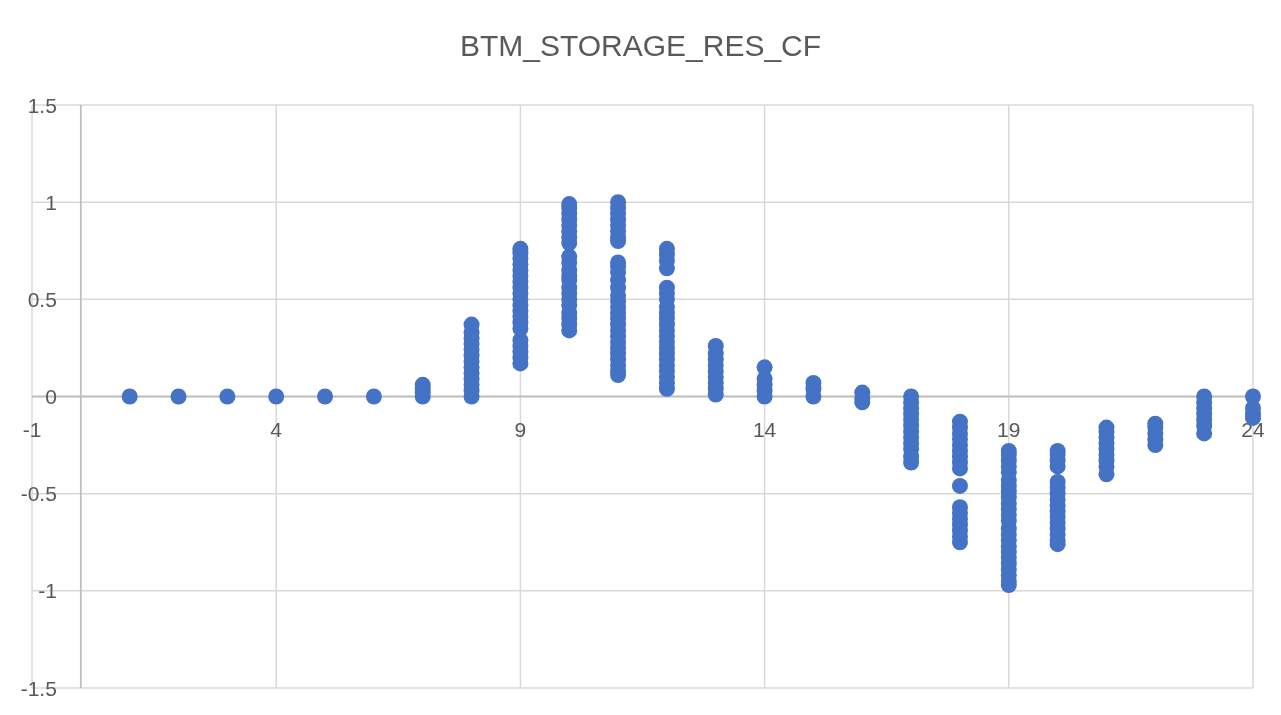 This screenshot has height=715, width=1281. What do you see at coordinates (1253, 429) in the screenshot?
I see `x-tick-label: 24` at bounding box center [1253, 429].